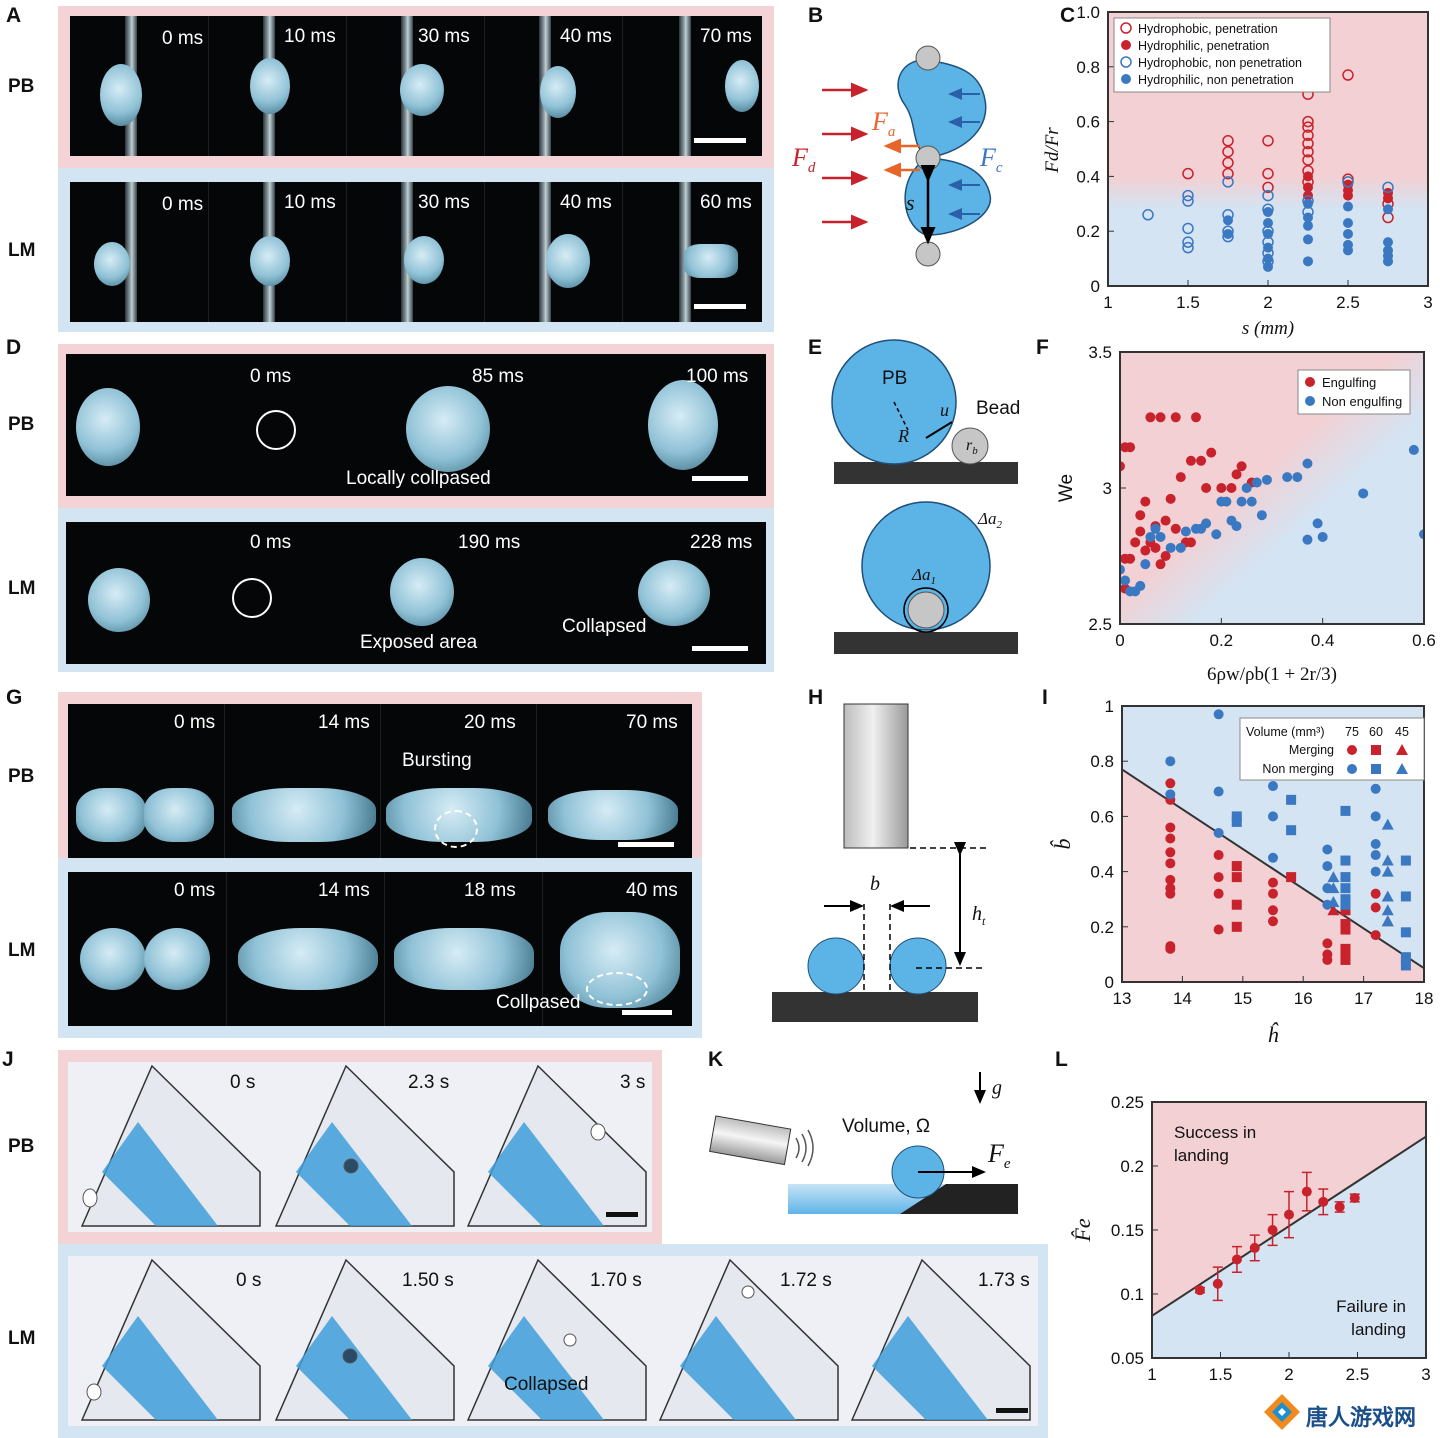 The width and height of the screenshot is (1440, 1438). I want to click on time-label: 1.50 s, so click(428, 1280).